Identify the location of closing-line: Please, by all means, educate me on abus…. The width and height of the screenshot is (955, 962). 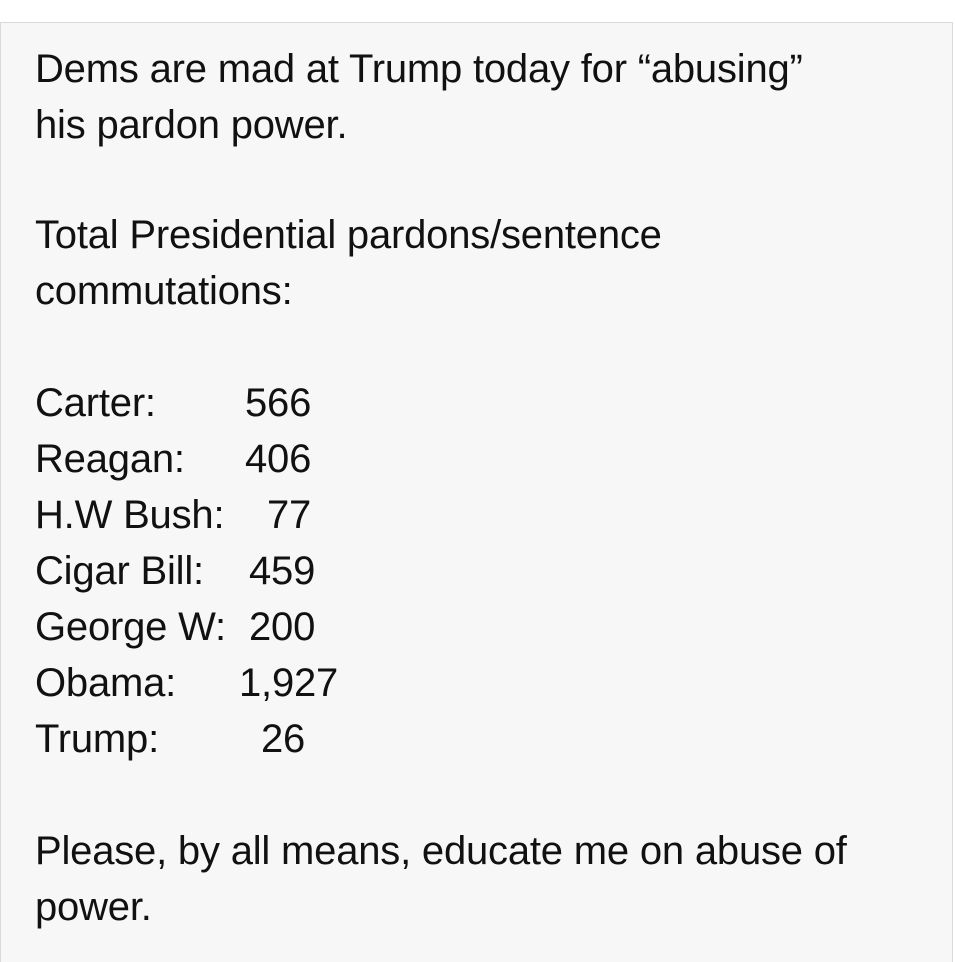
(441, 851).